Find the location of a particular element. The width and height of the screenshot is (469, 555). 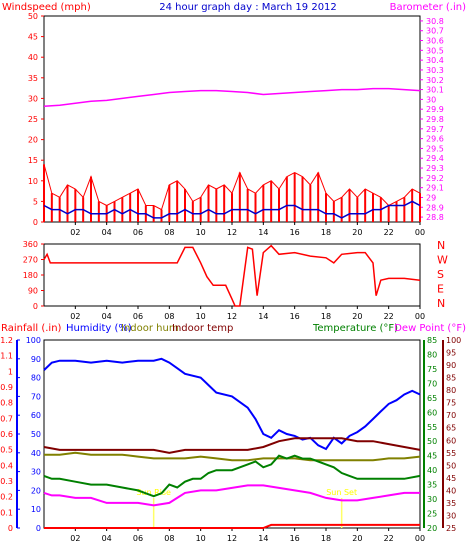

temperature-y-tick-label: 55 is located at coordinates (432, 427).